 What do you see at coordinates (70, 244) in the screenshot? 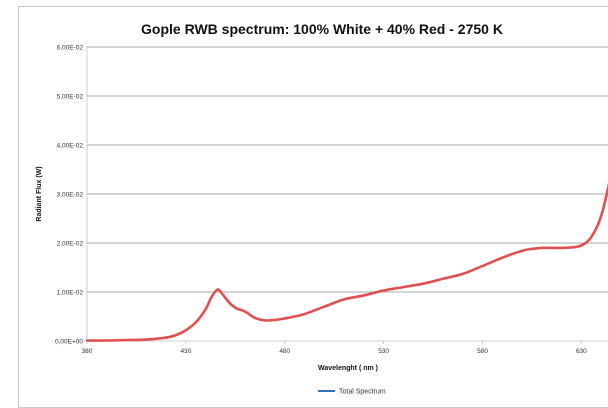
I see `y-tick-label: 2,00E-02` at bounding box center [70, 244].